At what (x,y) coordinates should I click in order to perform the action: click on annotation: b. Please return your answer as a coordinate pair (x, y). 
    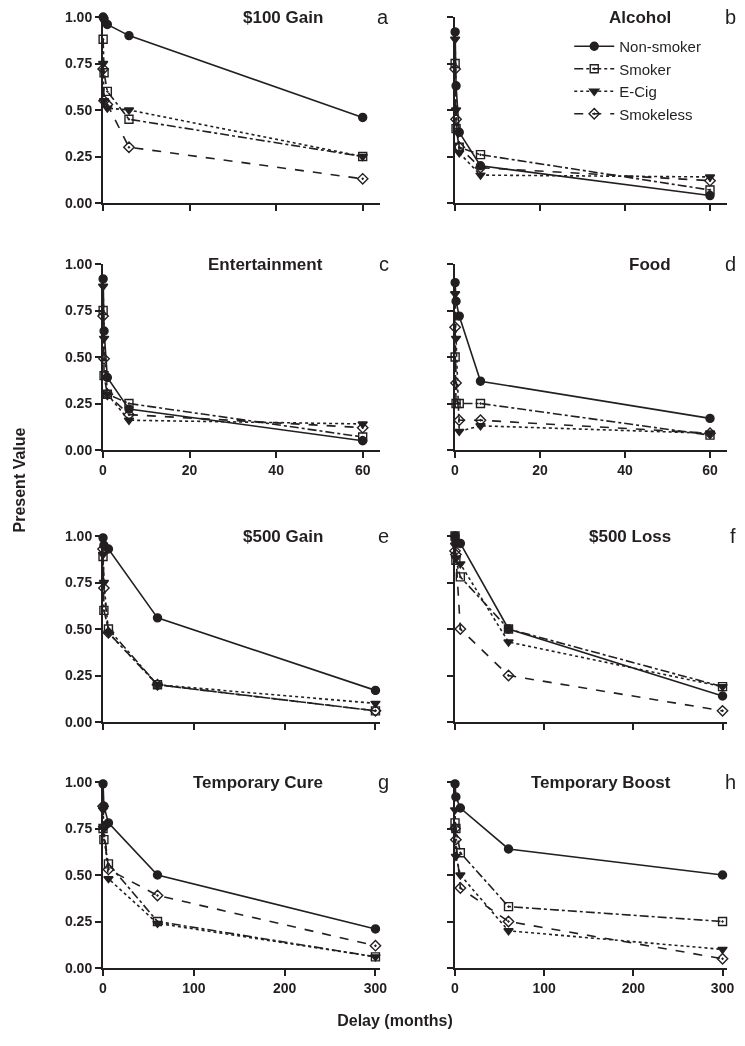
    Looking at the image, I should click on (731, 17).